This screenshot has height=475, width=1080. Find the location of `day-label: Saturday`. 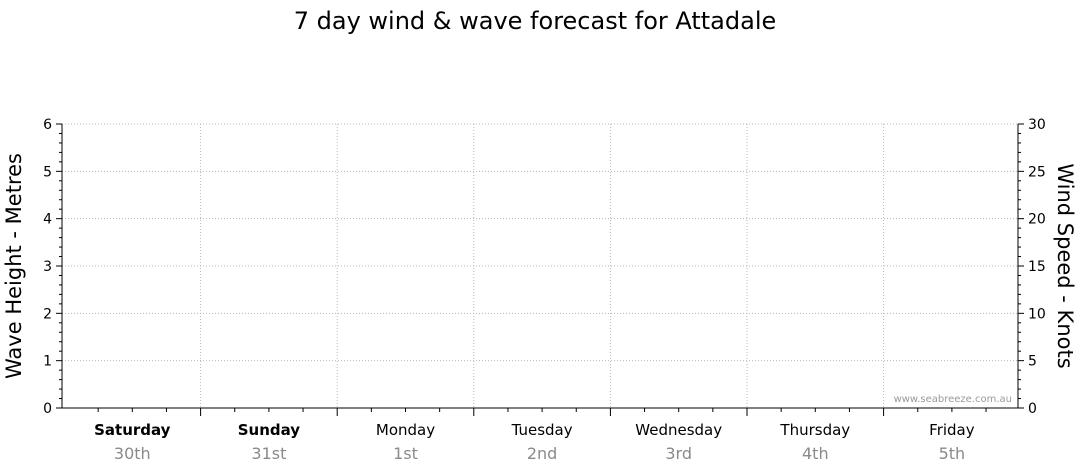

day-label: Saturday is located at coordinates (132, 430).